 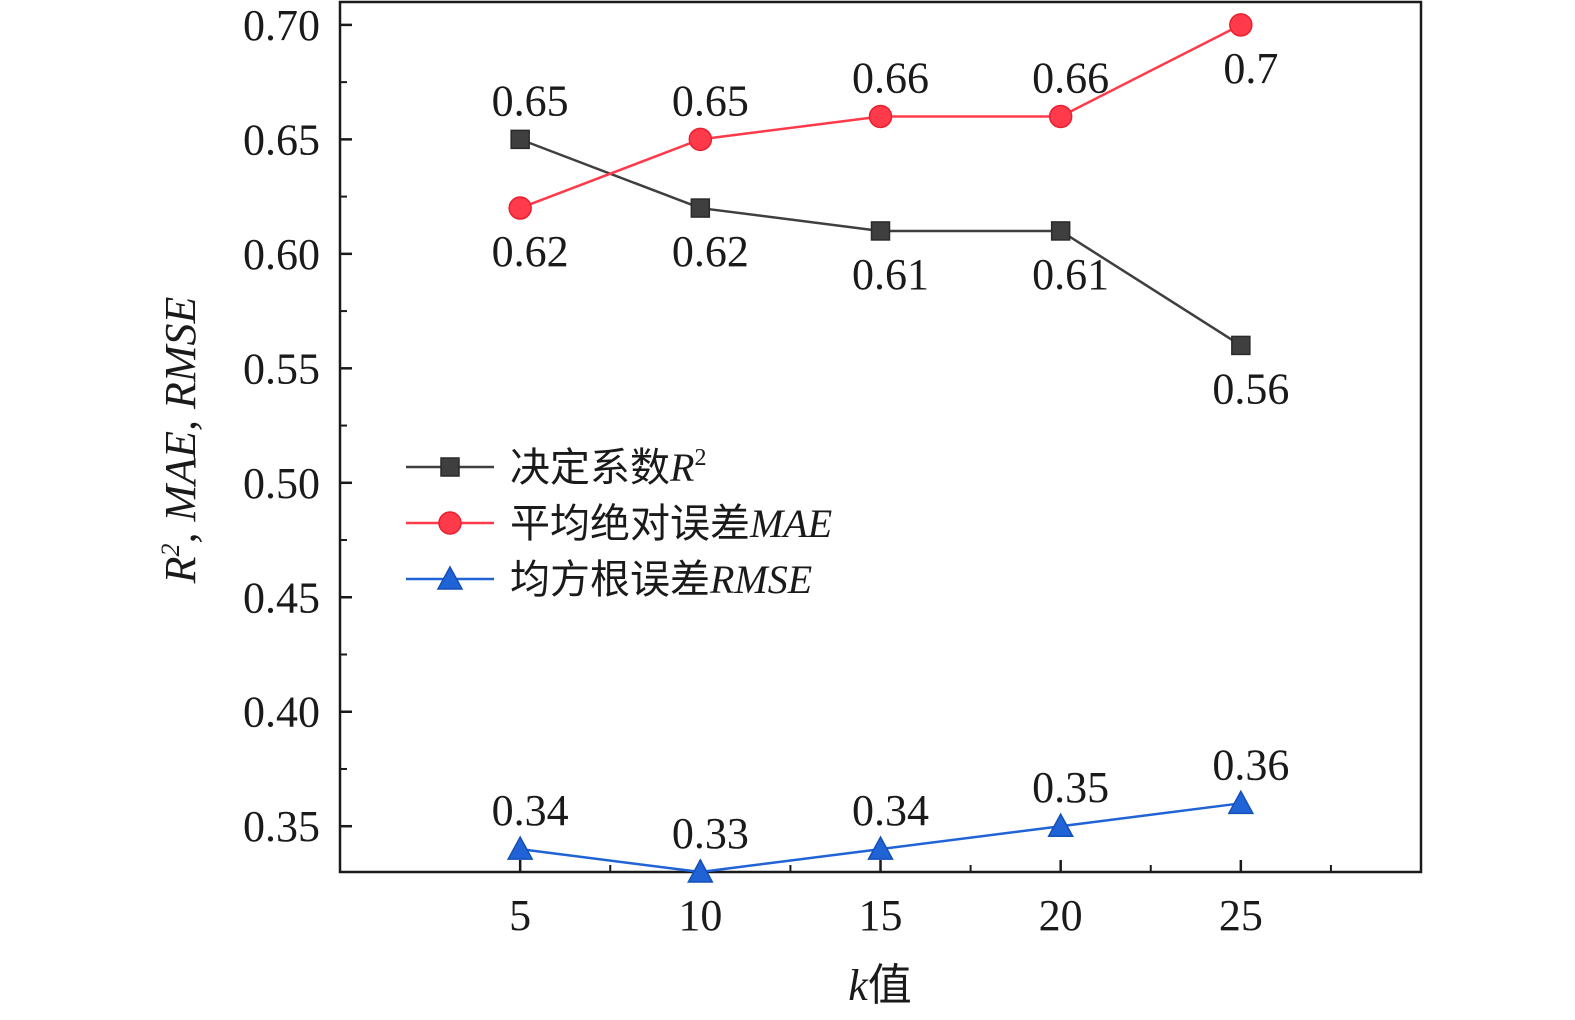 I want to click on legend-label-italic: R, so click(x=681, y=467).